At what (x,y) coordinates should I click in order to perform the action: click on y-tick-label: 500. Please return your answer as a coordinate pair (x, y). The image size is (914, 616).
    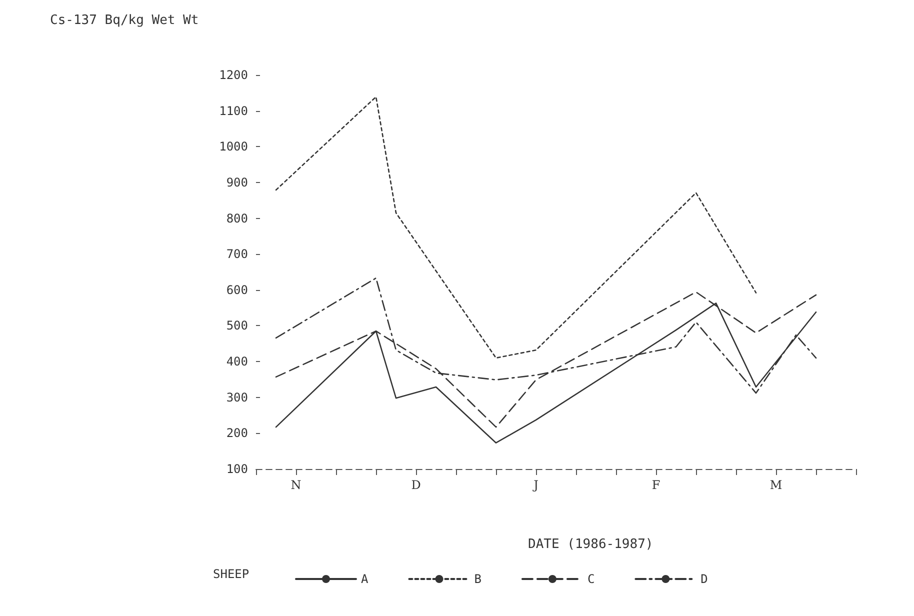
    Looking at the image, I should click on (237, 325).